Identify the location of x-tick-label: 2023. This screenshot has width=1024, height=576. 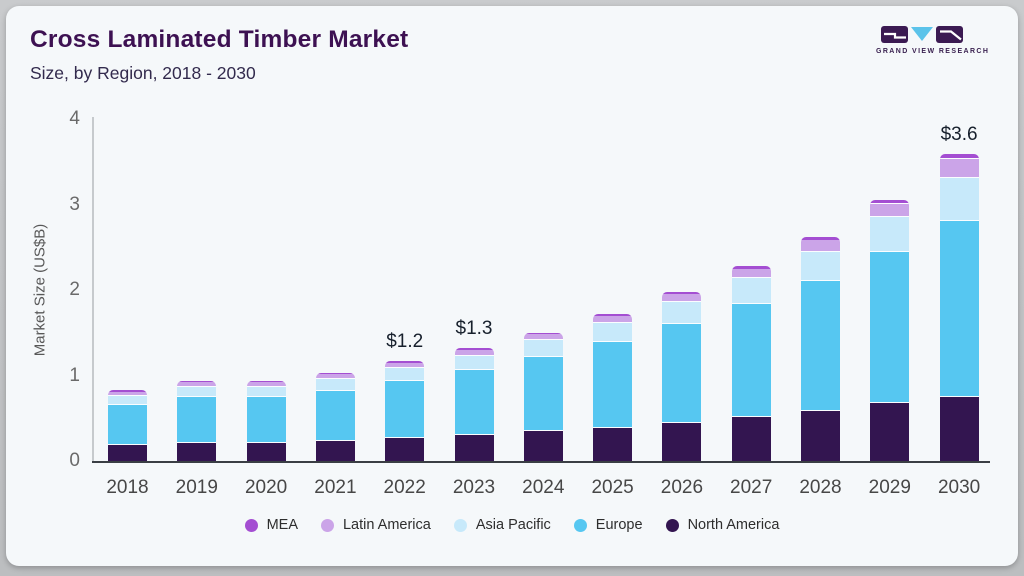
(474, 487).